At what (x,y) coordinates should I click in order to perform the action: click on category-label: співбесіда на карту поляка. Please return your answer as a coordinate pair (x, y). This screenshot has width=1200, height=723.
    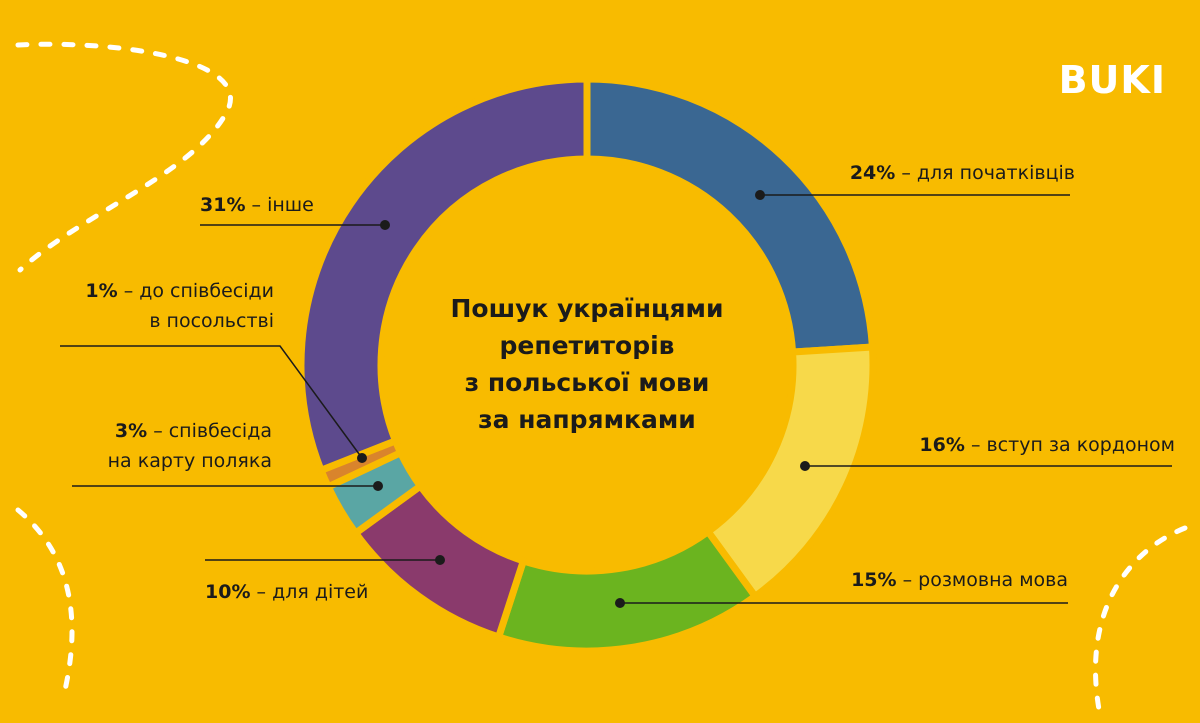
    Looking at the image, I should click on (189, 446).